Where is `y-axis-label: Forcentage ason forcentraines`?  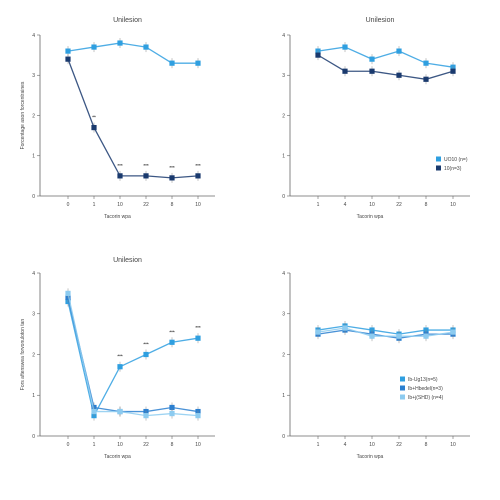 y-axis-label: Forcentage ason forcentraines is located at coordinates (23, 115).